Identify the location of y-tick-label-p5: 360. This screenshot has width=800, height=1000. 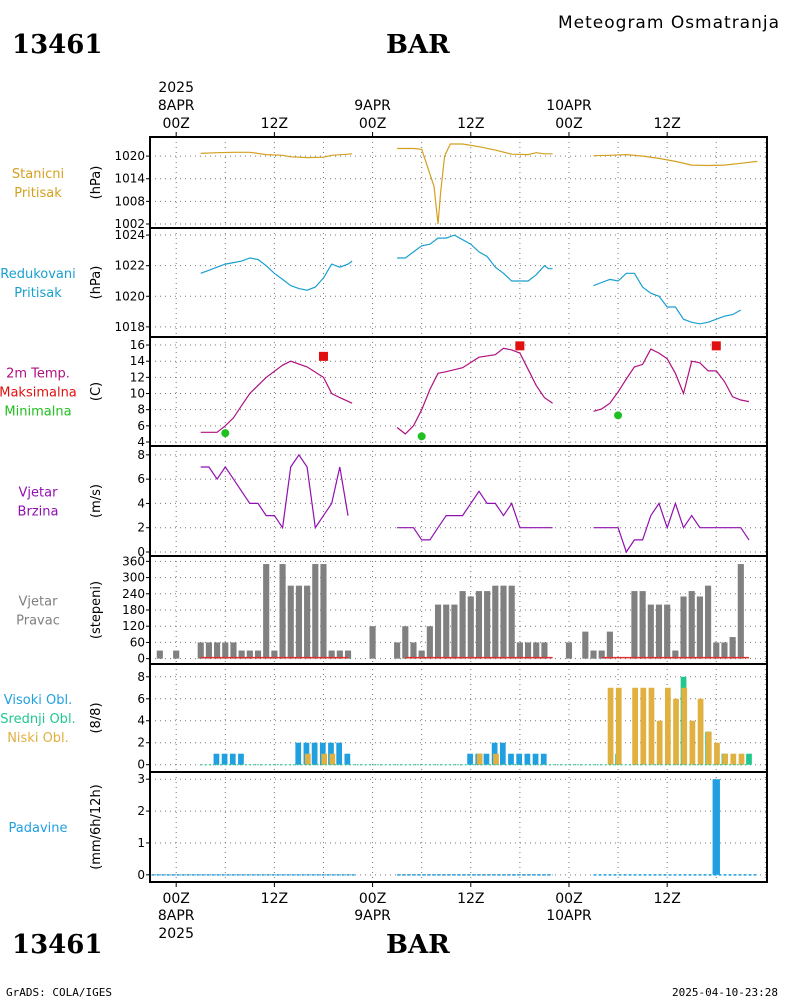
(133, 561).